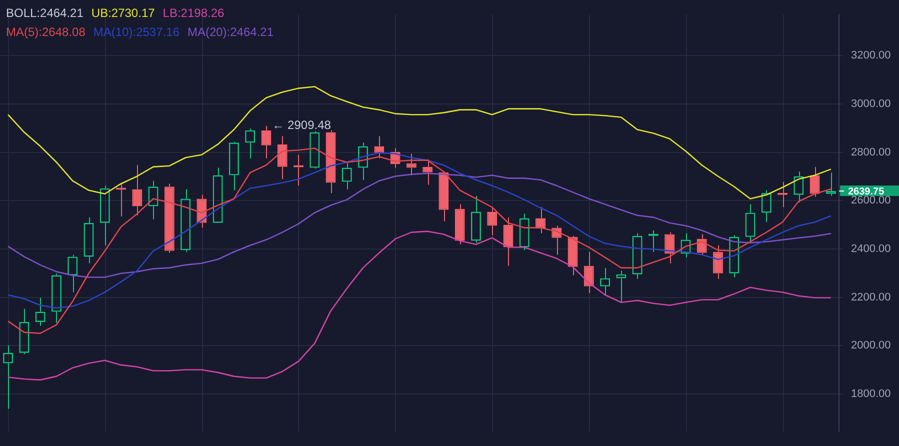 This screenshot has width=899, height=446. I want to click on annotation: BOLL:2464.21, so click(45, 13).